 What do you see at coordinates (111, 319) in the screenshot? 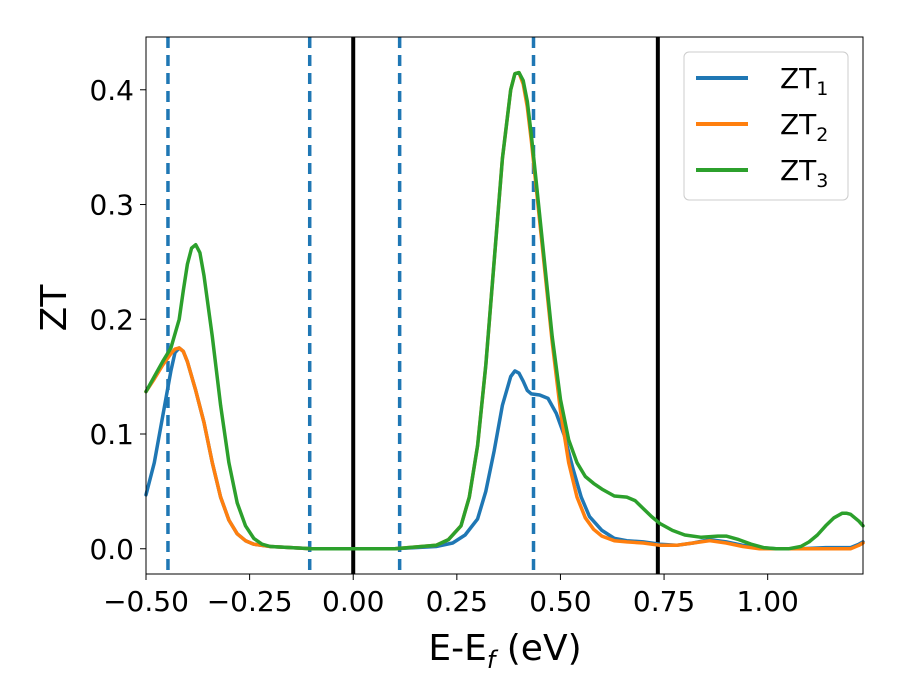
I see `y-tick-label: 0.2` at bounding box center [111, 319].